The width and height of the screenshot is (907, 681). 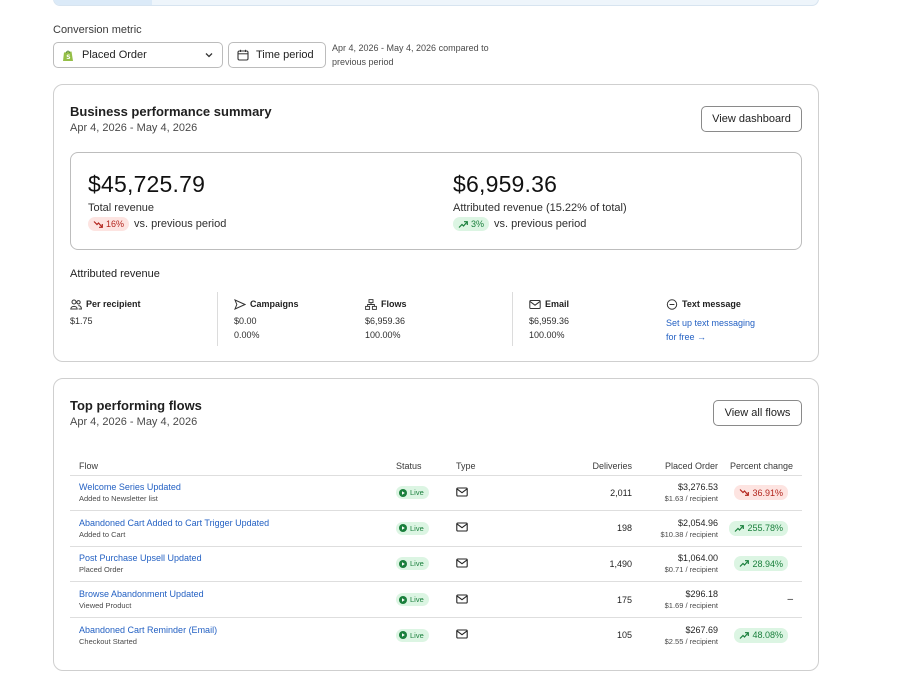 I want to click on percent-change-cell: 255.78%, so click(x=764, y=528).